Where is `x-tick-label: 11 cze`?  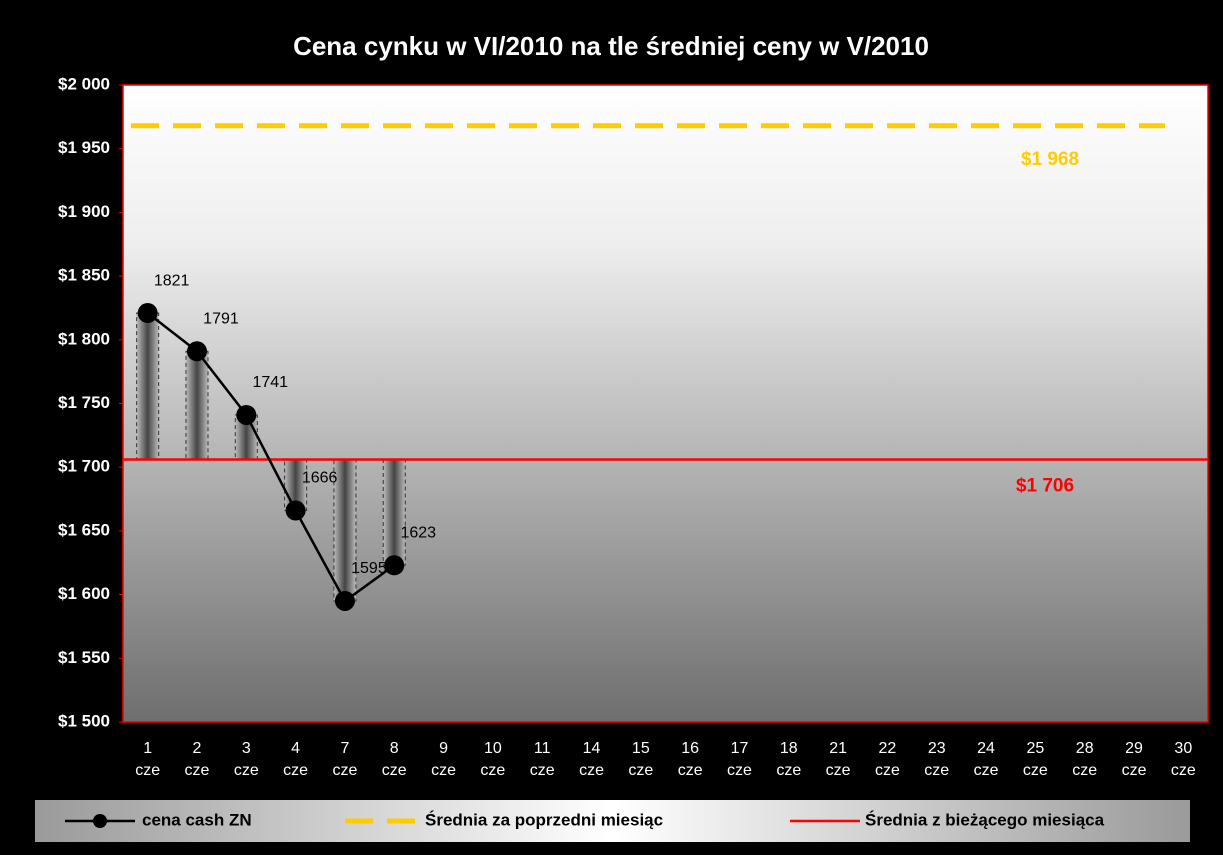
x-tick-label: 11 cze is located at coordinates (542, 759).